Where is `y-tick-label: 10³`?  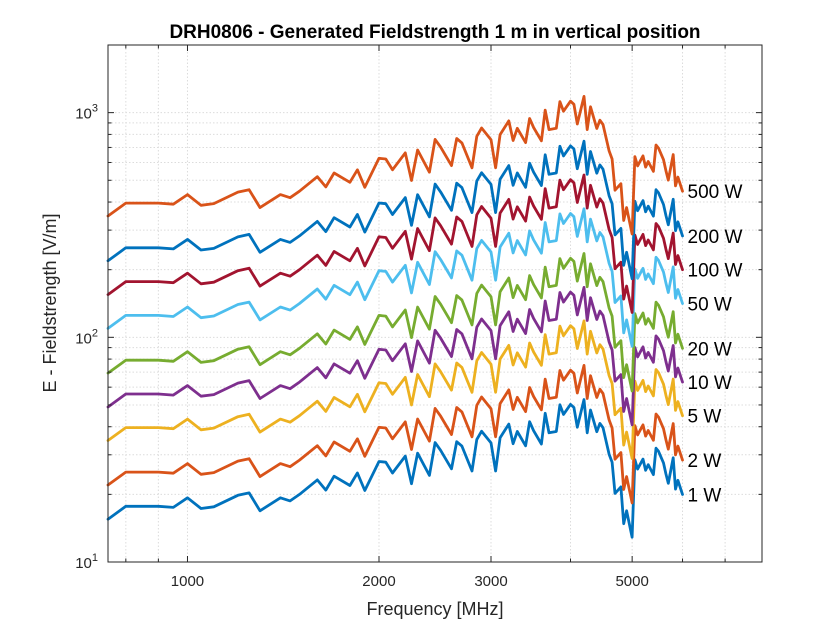 y-tick-label: 10³ is located at coordinates (86, 113).